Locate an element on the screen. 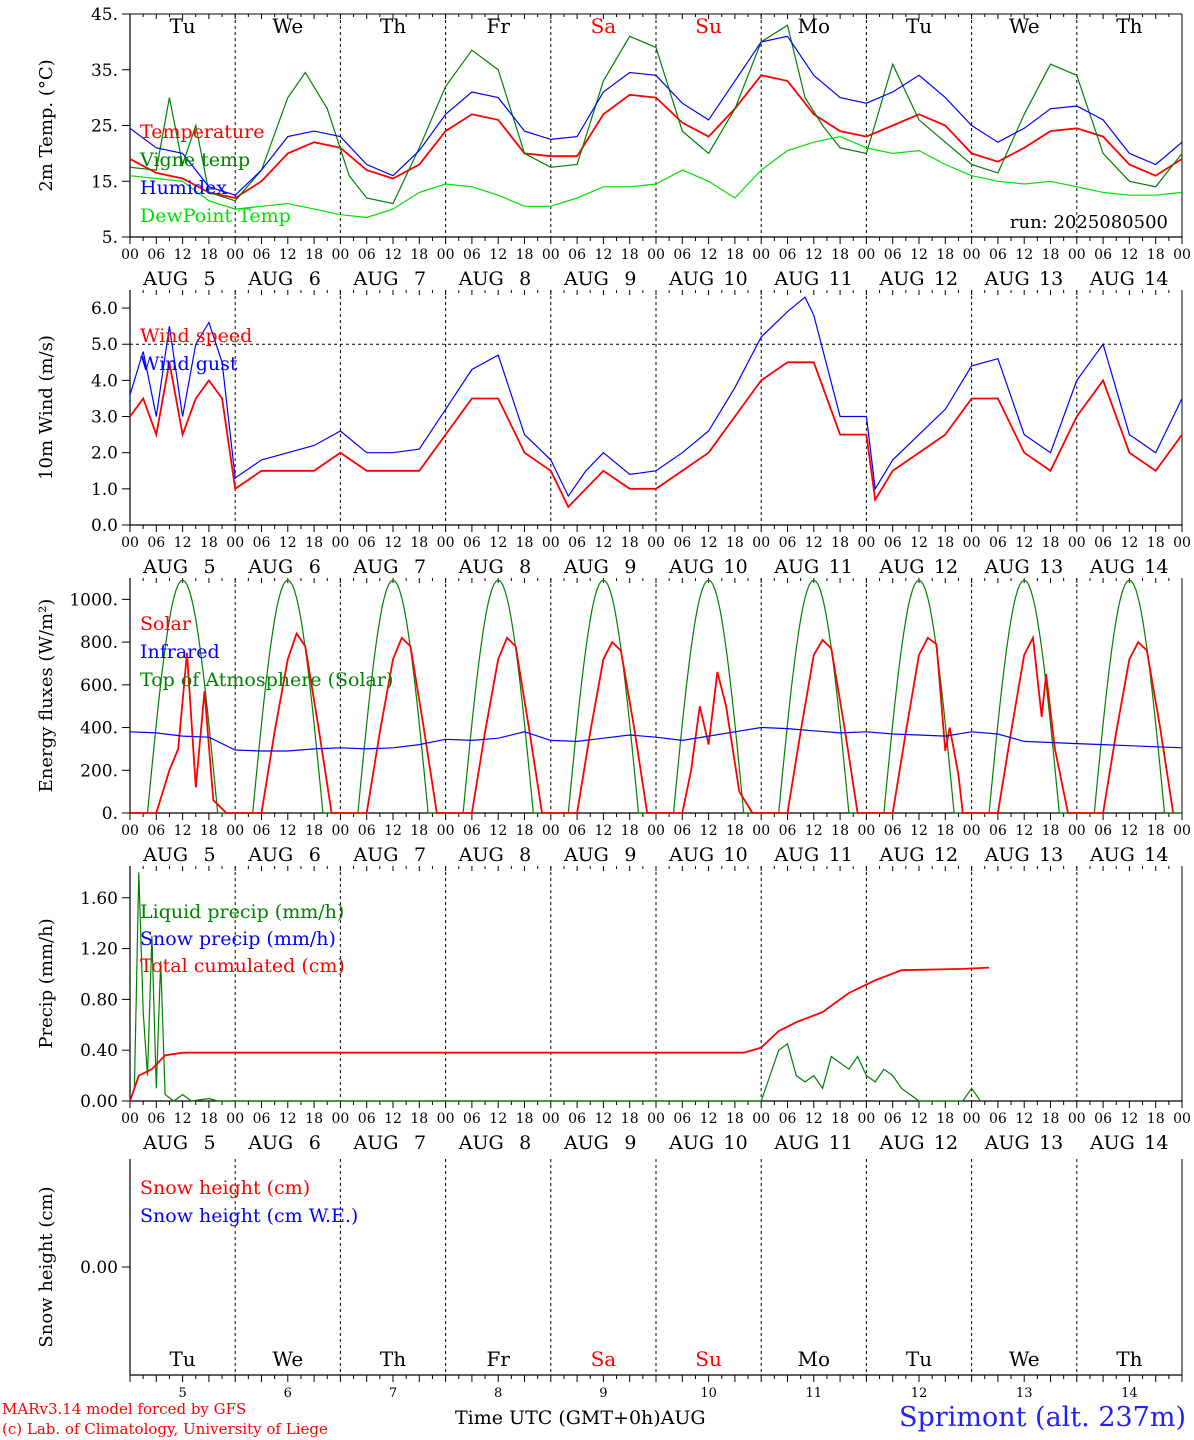 The height and width of the screenshot is (1440, 1194). date-label-day: 6 is located at coordinates (315, 855).